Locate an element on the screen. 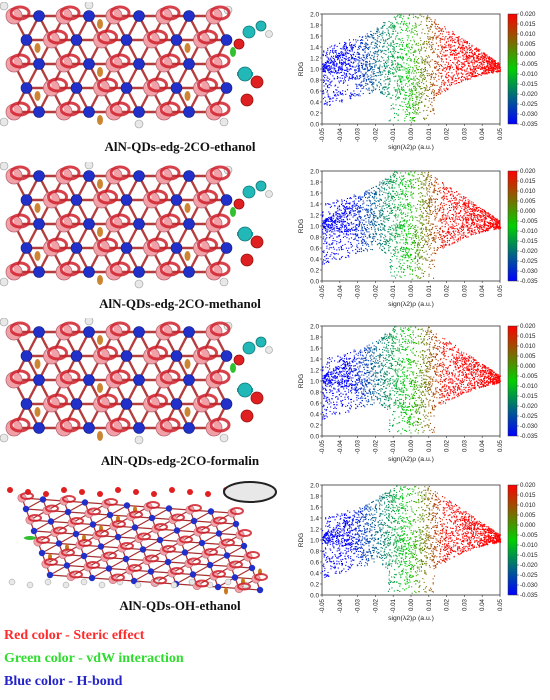  x-tick-label: 0.01 is located at coordinates (429, 133).